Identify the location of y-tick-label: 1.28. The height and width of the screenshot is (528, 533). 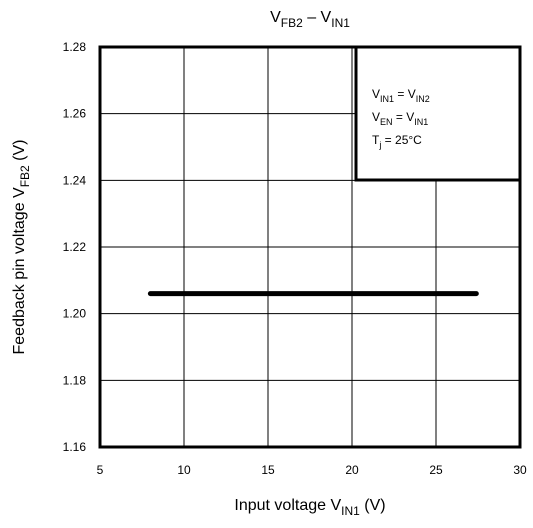
(75, 47).